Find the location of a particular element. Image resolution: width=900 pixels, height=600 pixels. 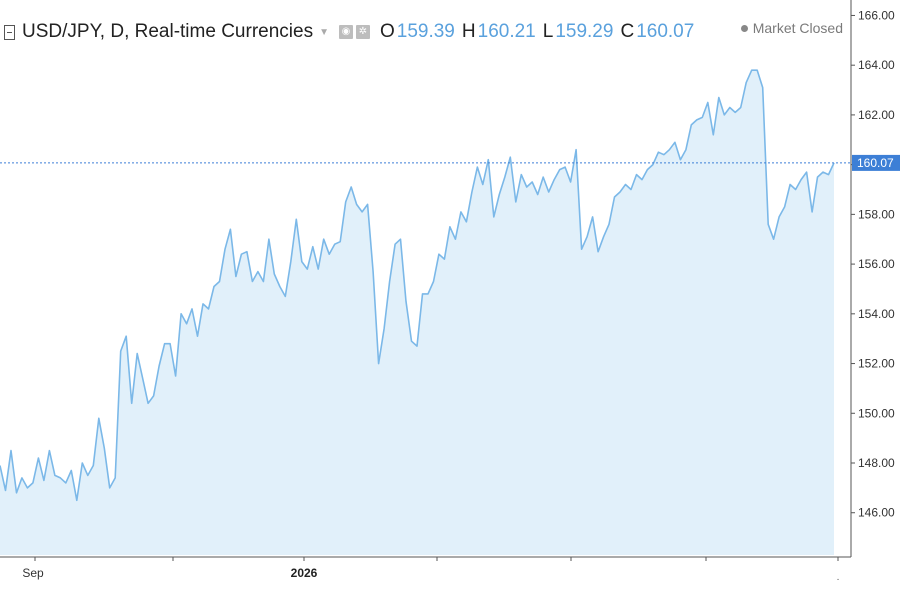

market-status-label: Market Closed is located at coordinates (797, 28).